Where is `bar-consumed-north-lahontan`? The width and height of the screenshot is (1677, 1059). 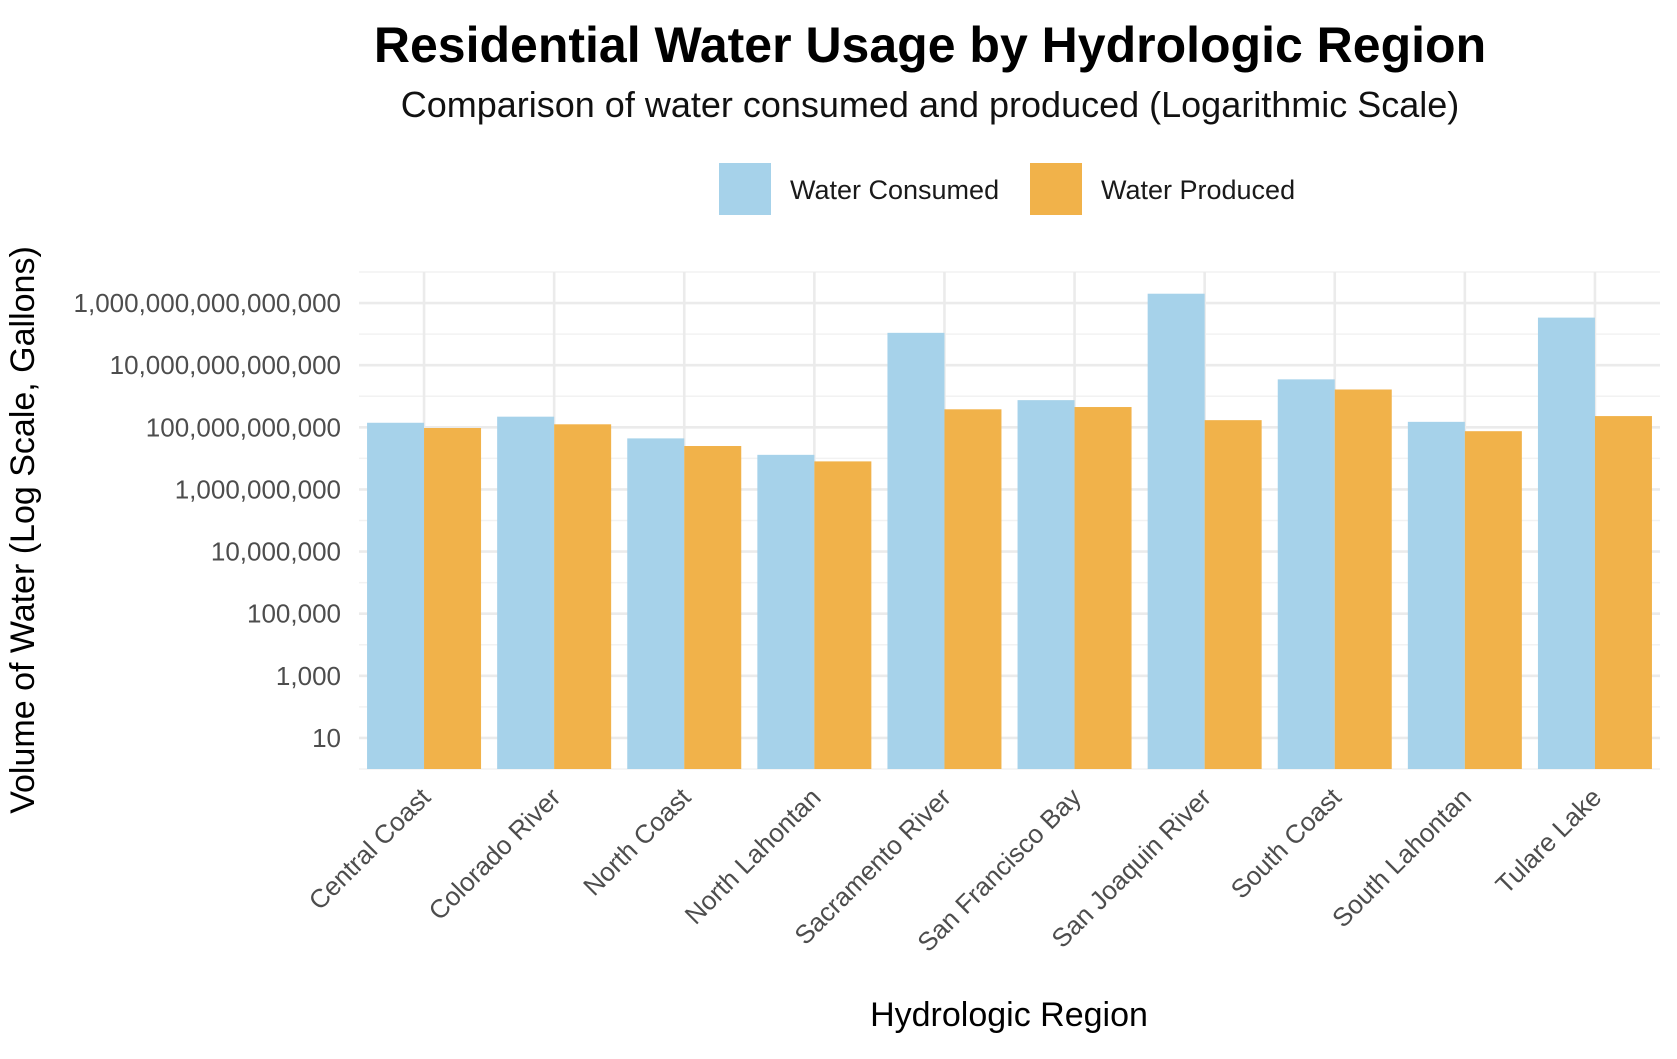 bar-consumed-north-lahontan is located at coordinates (786, 611).